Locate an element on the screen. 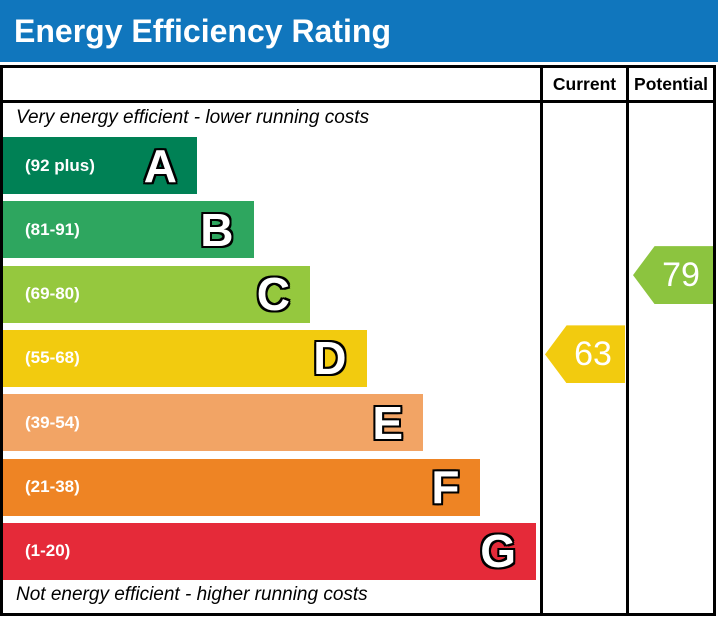  band-range-label: (55-68) is located at coordinates (52, 358).